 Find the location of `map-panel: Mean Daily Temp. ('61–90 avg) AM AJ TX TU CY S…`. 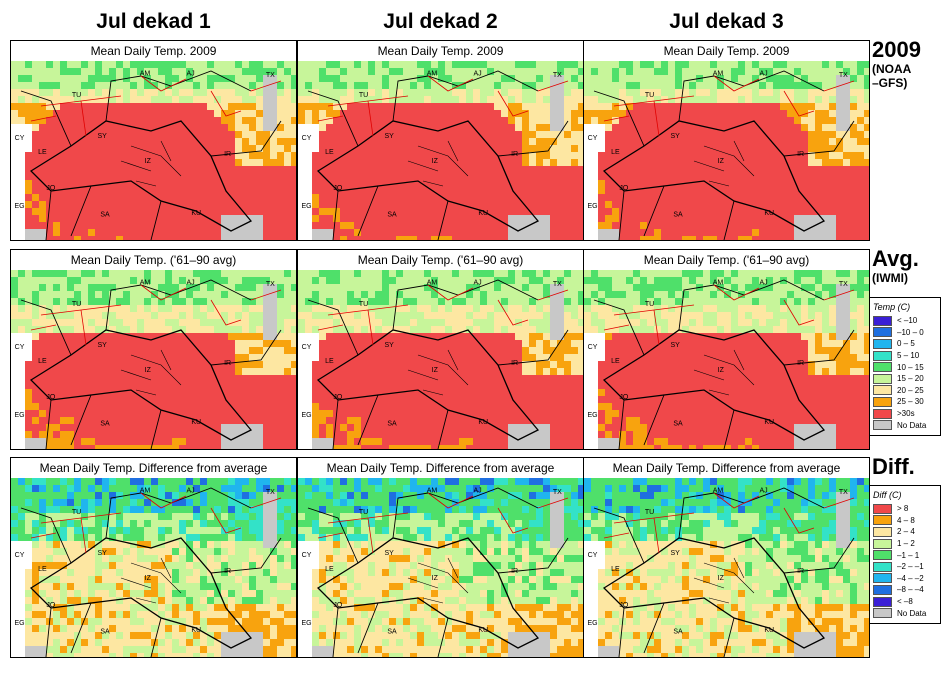

map-panel: Mean Daily Temp. ('61–90 avg) AM AJ TX TU CY S… is located at coordinates (153, 349).